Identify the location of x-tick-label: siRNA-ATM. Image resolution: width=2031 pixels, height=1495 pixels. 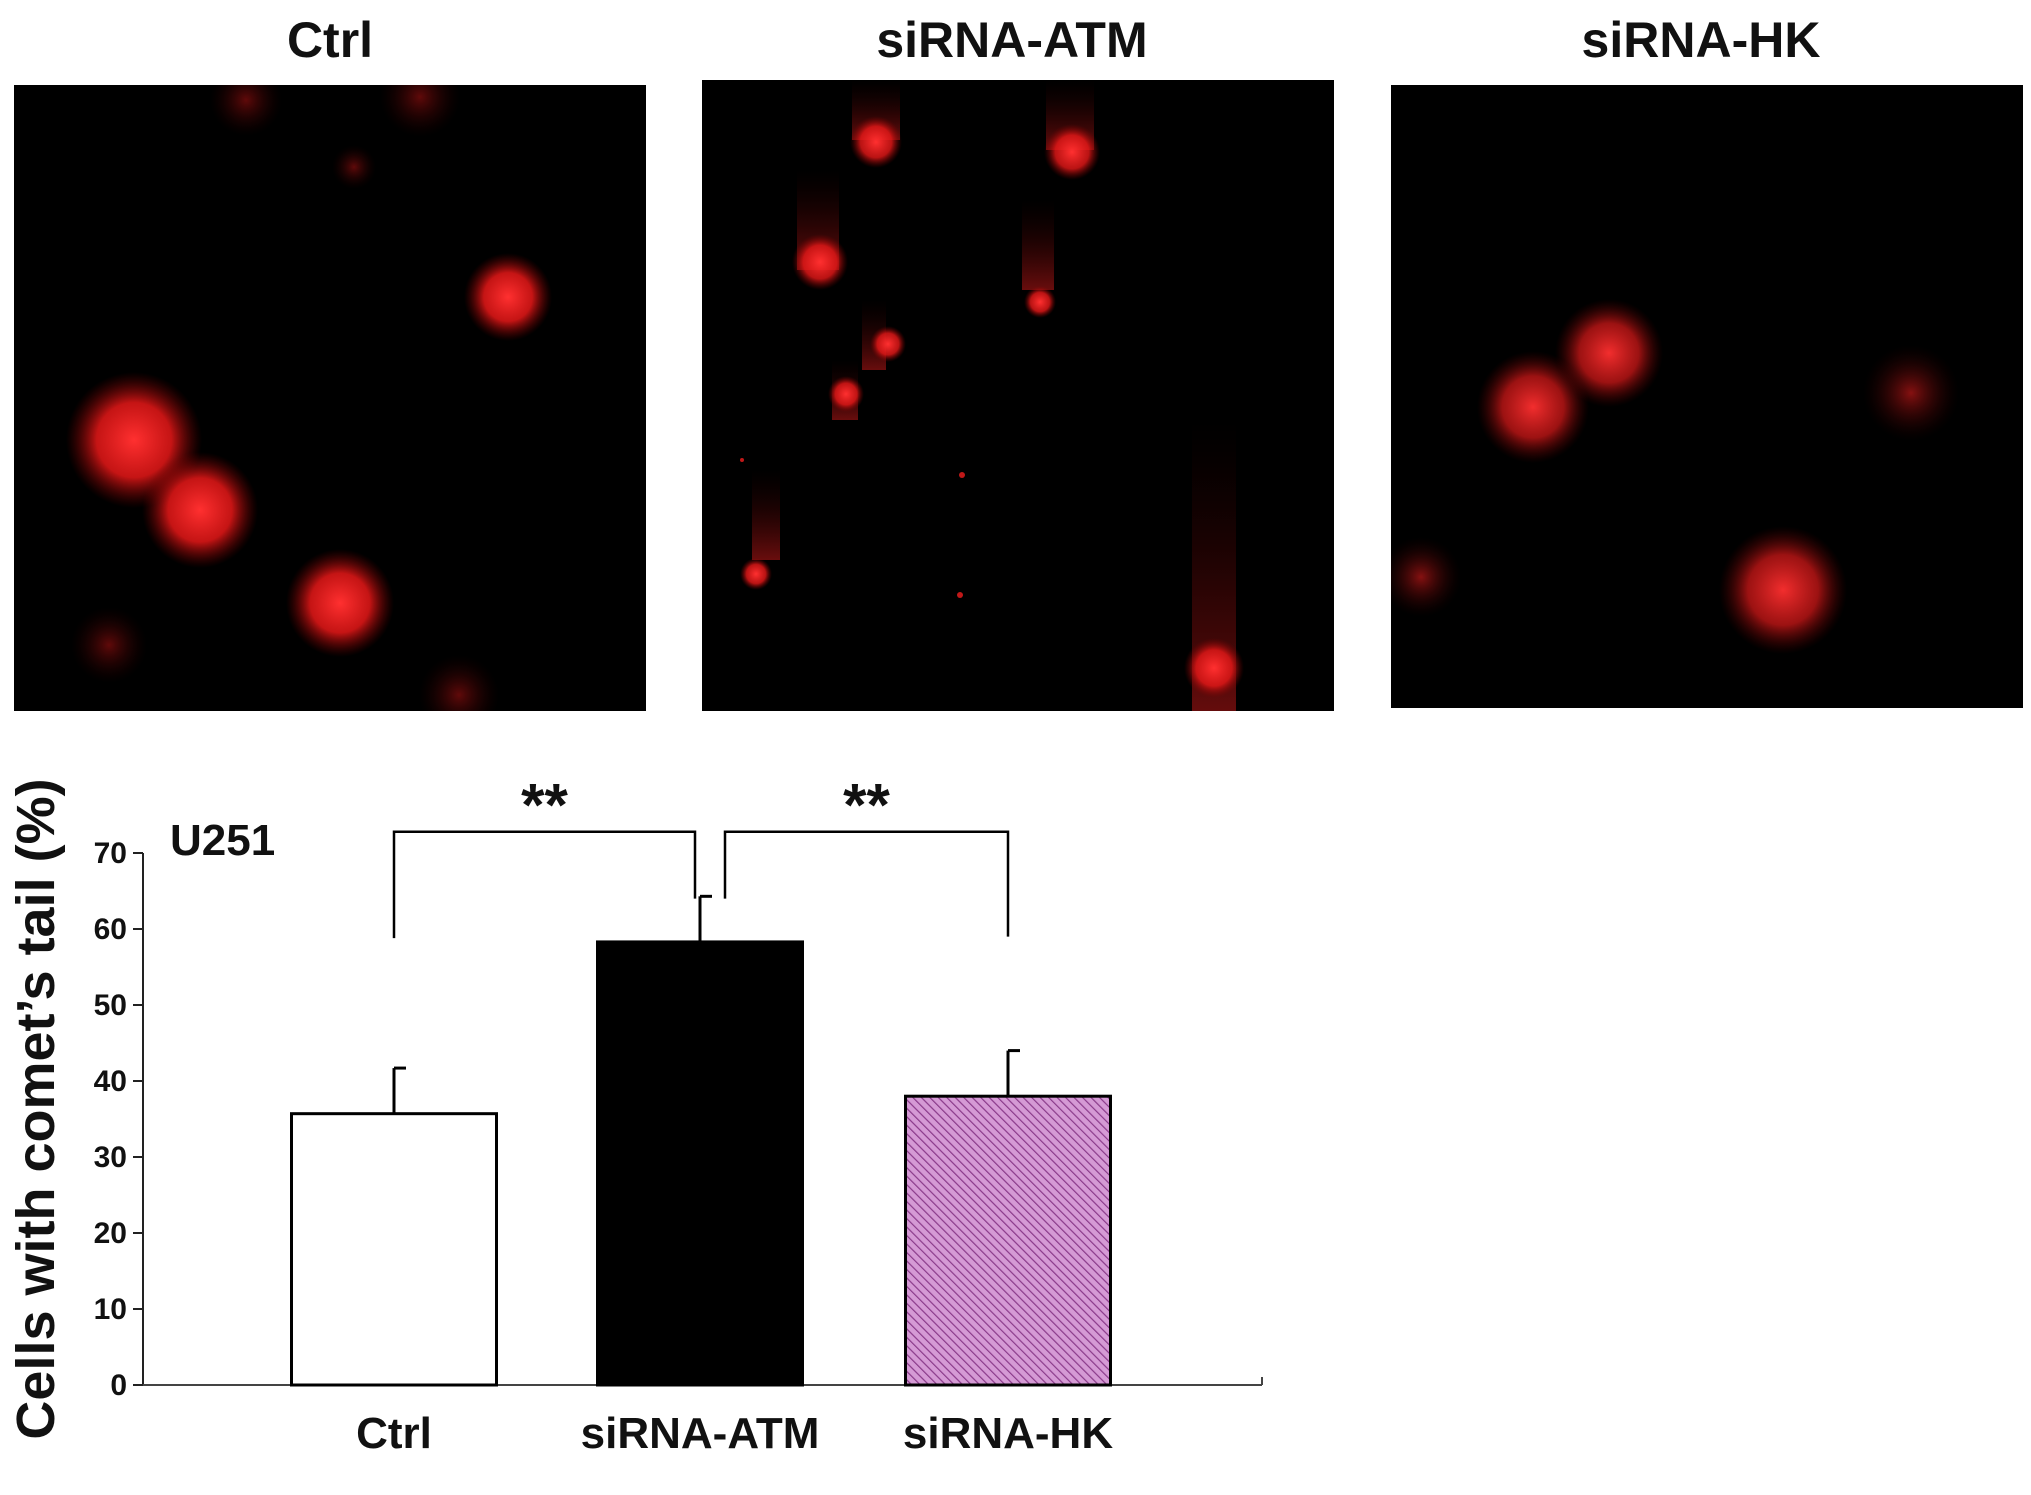
(700, 1433).